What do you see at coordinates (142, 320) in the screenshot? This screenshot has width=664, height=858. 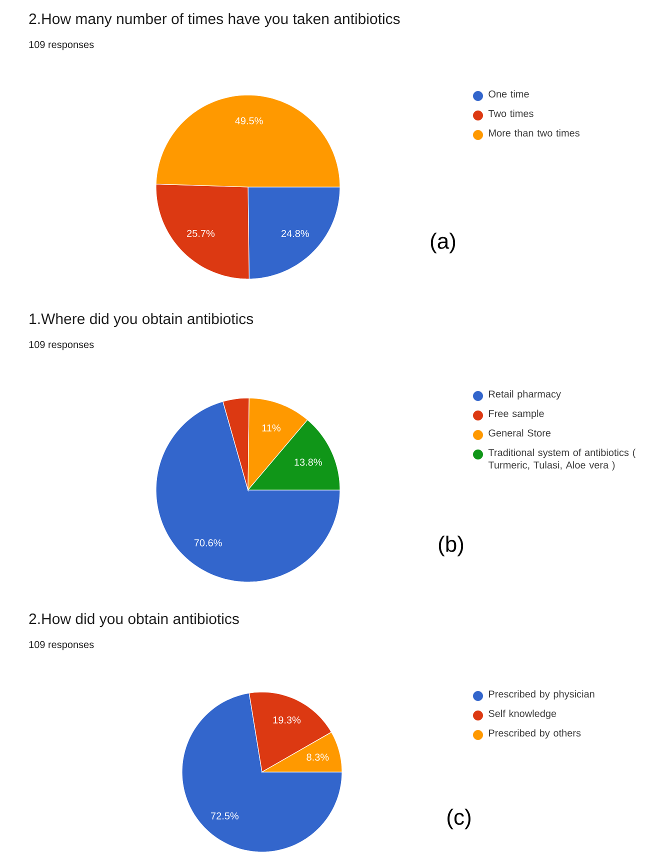 I see `chart-title: 1.Where did you obtain antibiotics` at bounding box center [142, 320].